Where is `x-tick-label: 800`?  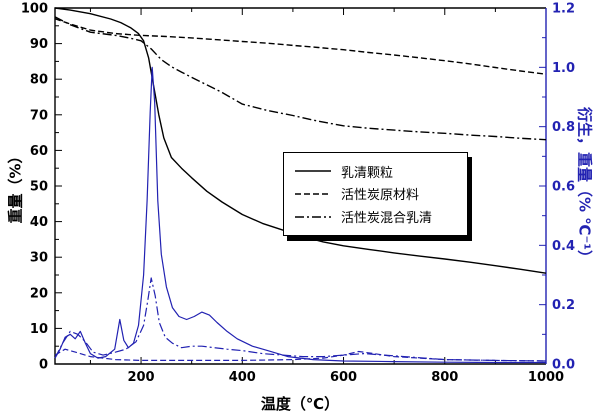 x-tick-label: 800 is located at coordinates (444, 377).